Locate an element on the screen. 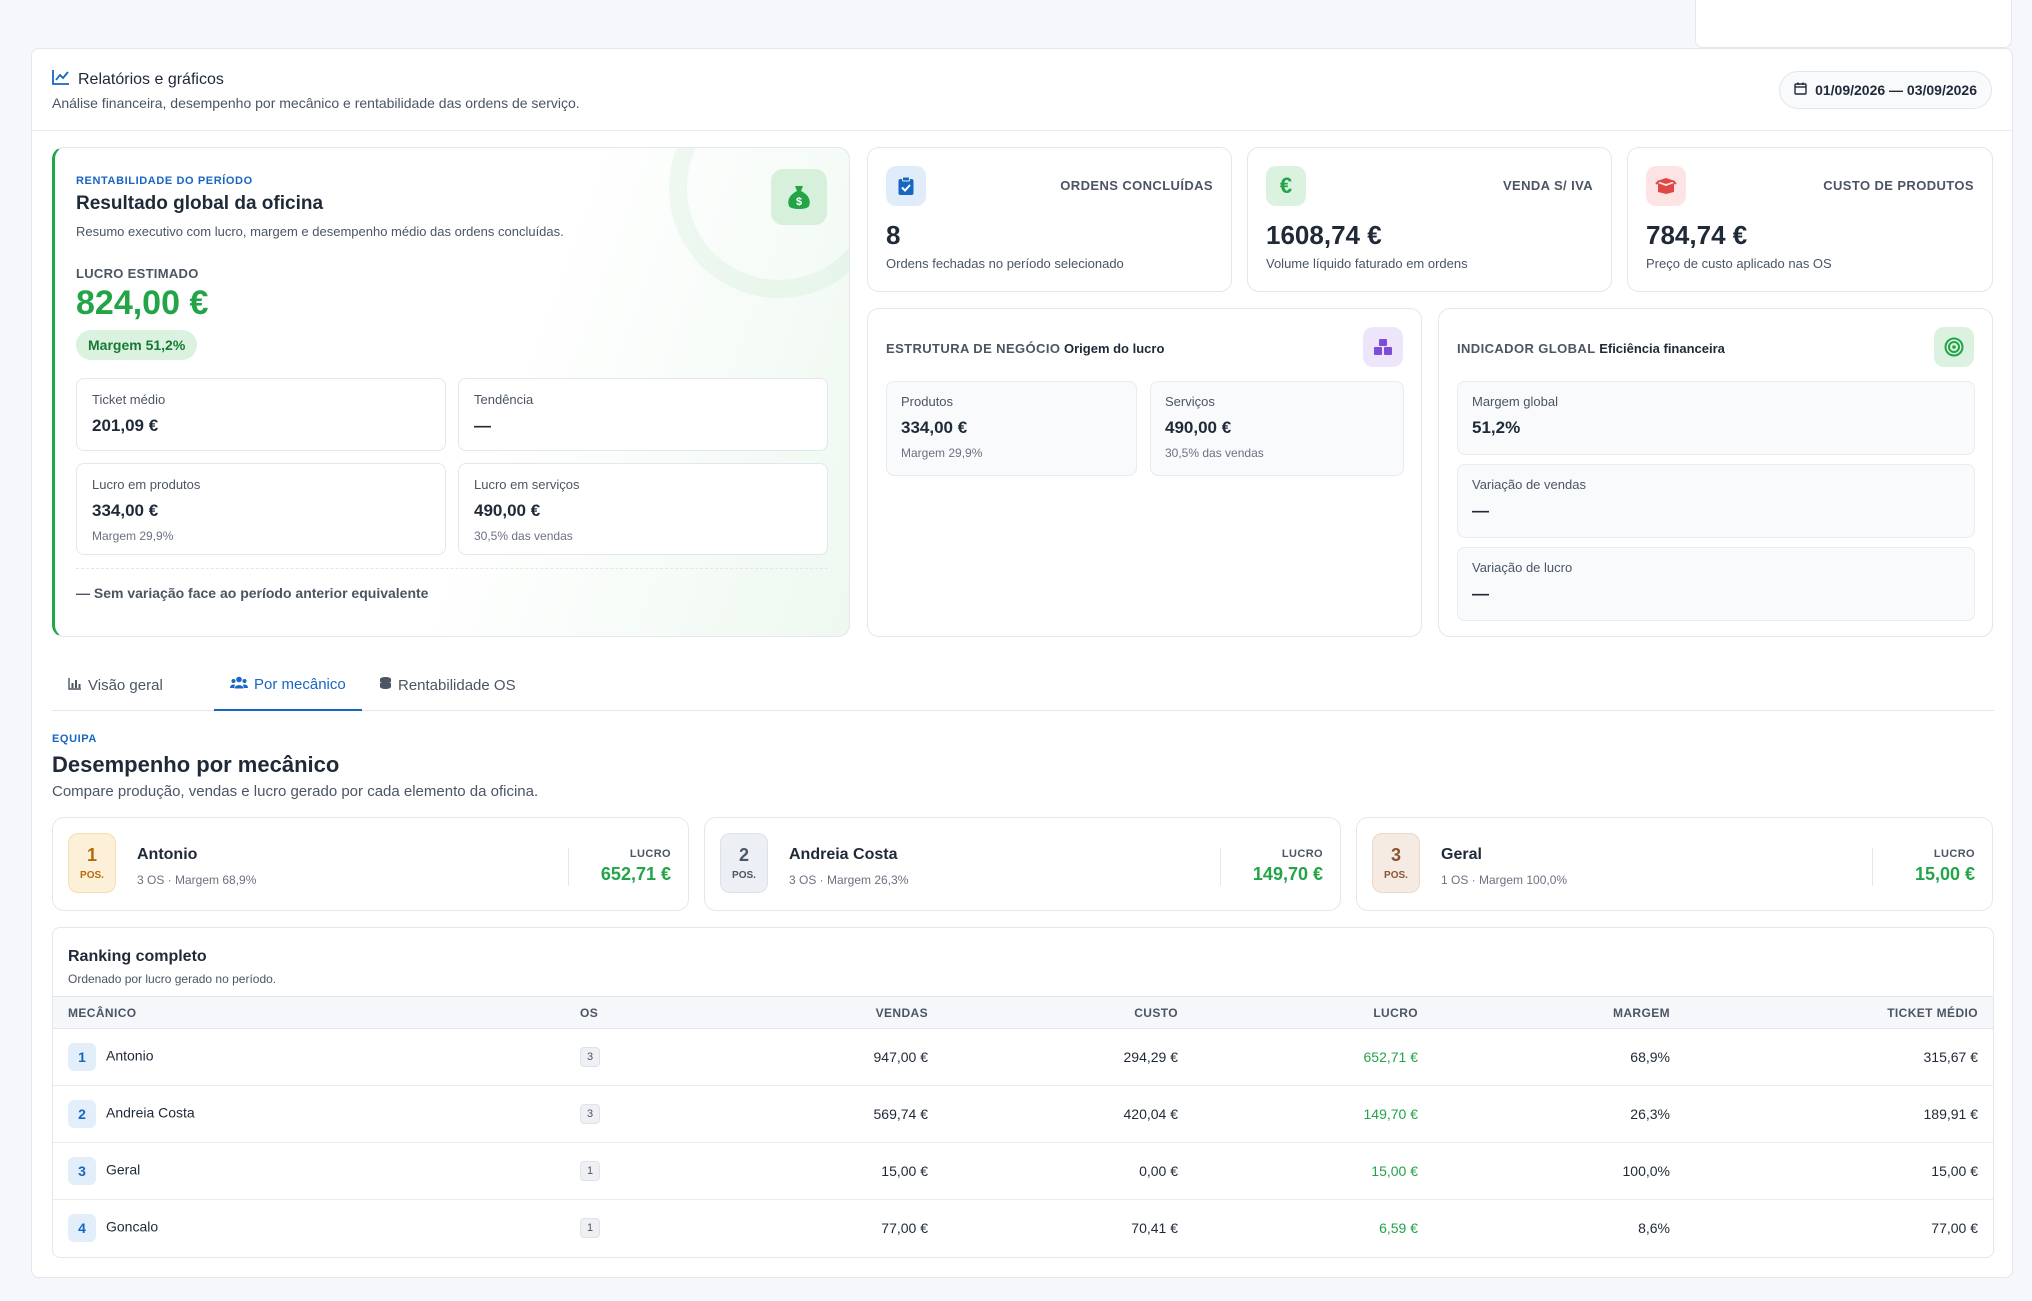 Image resolution: width=2032 pixels, height=1301 pixels. stat-sales-value: 1608,74 € is located at coordinates (1324, 235).